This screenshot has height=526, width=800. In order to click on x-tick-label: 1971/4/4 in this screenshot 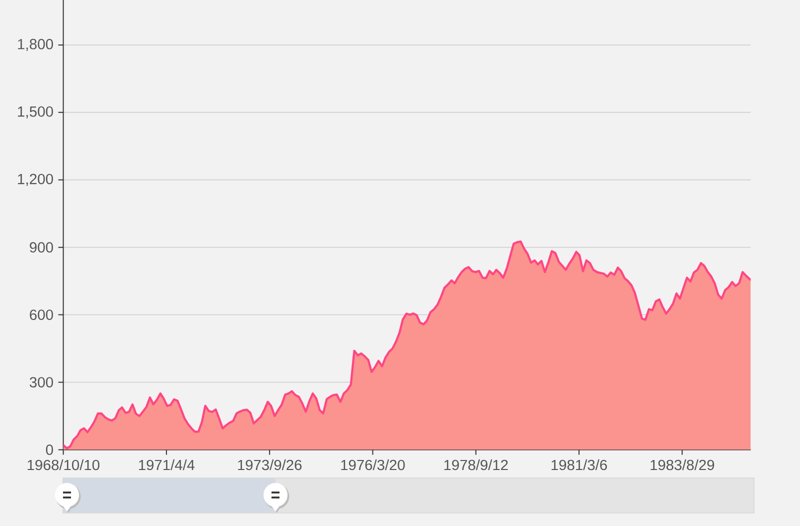, I will do `click(167, 464)`.